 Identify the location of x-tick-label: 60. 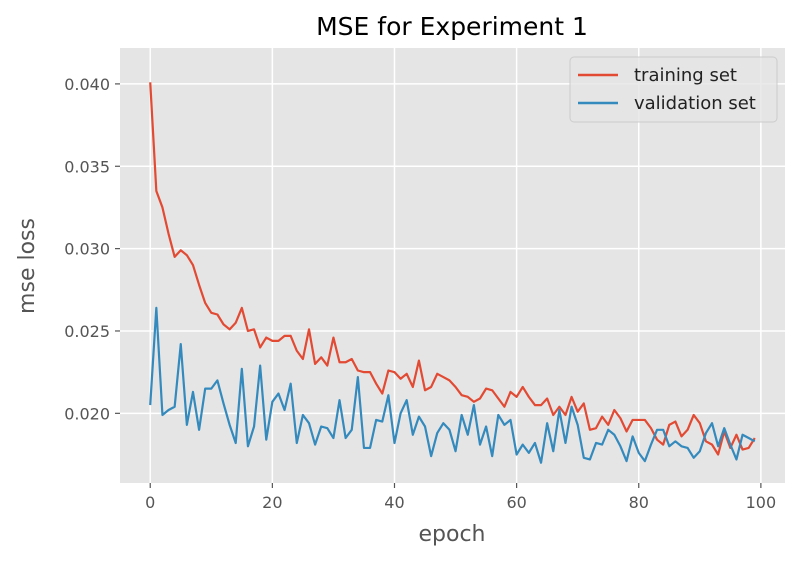
(516, 502).